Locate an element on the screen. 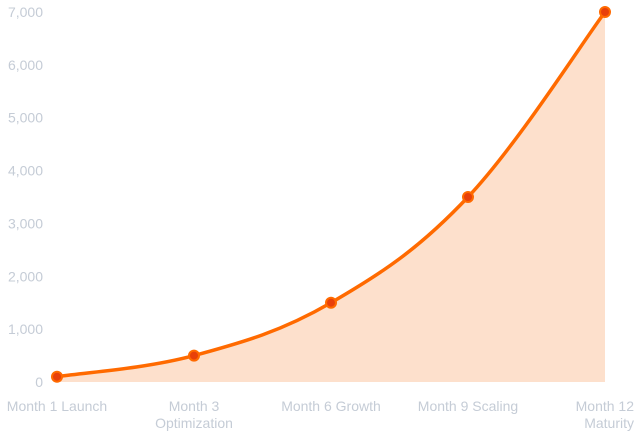 The image size is (641, 437). x-tick-label: Month 3 Optimization is located at coordinates (194, 414).